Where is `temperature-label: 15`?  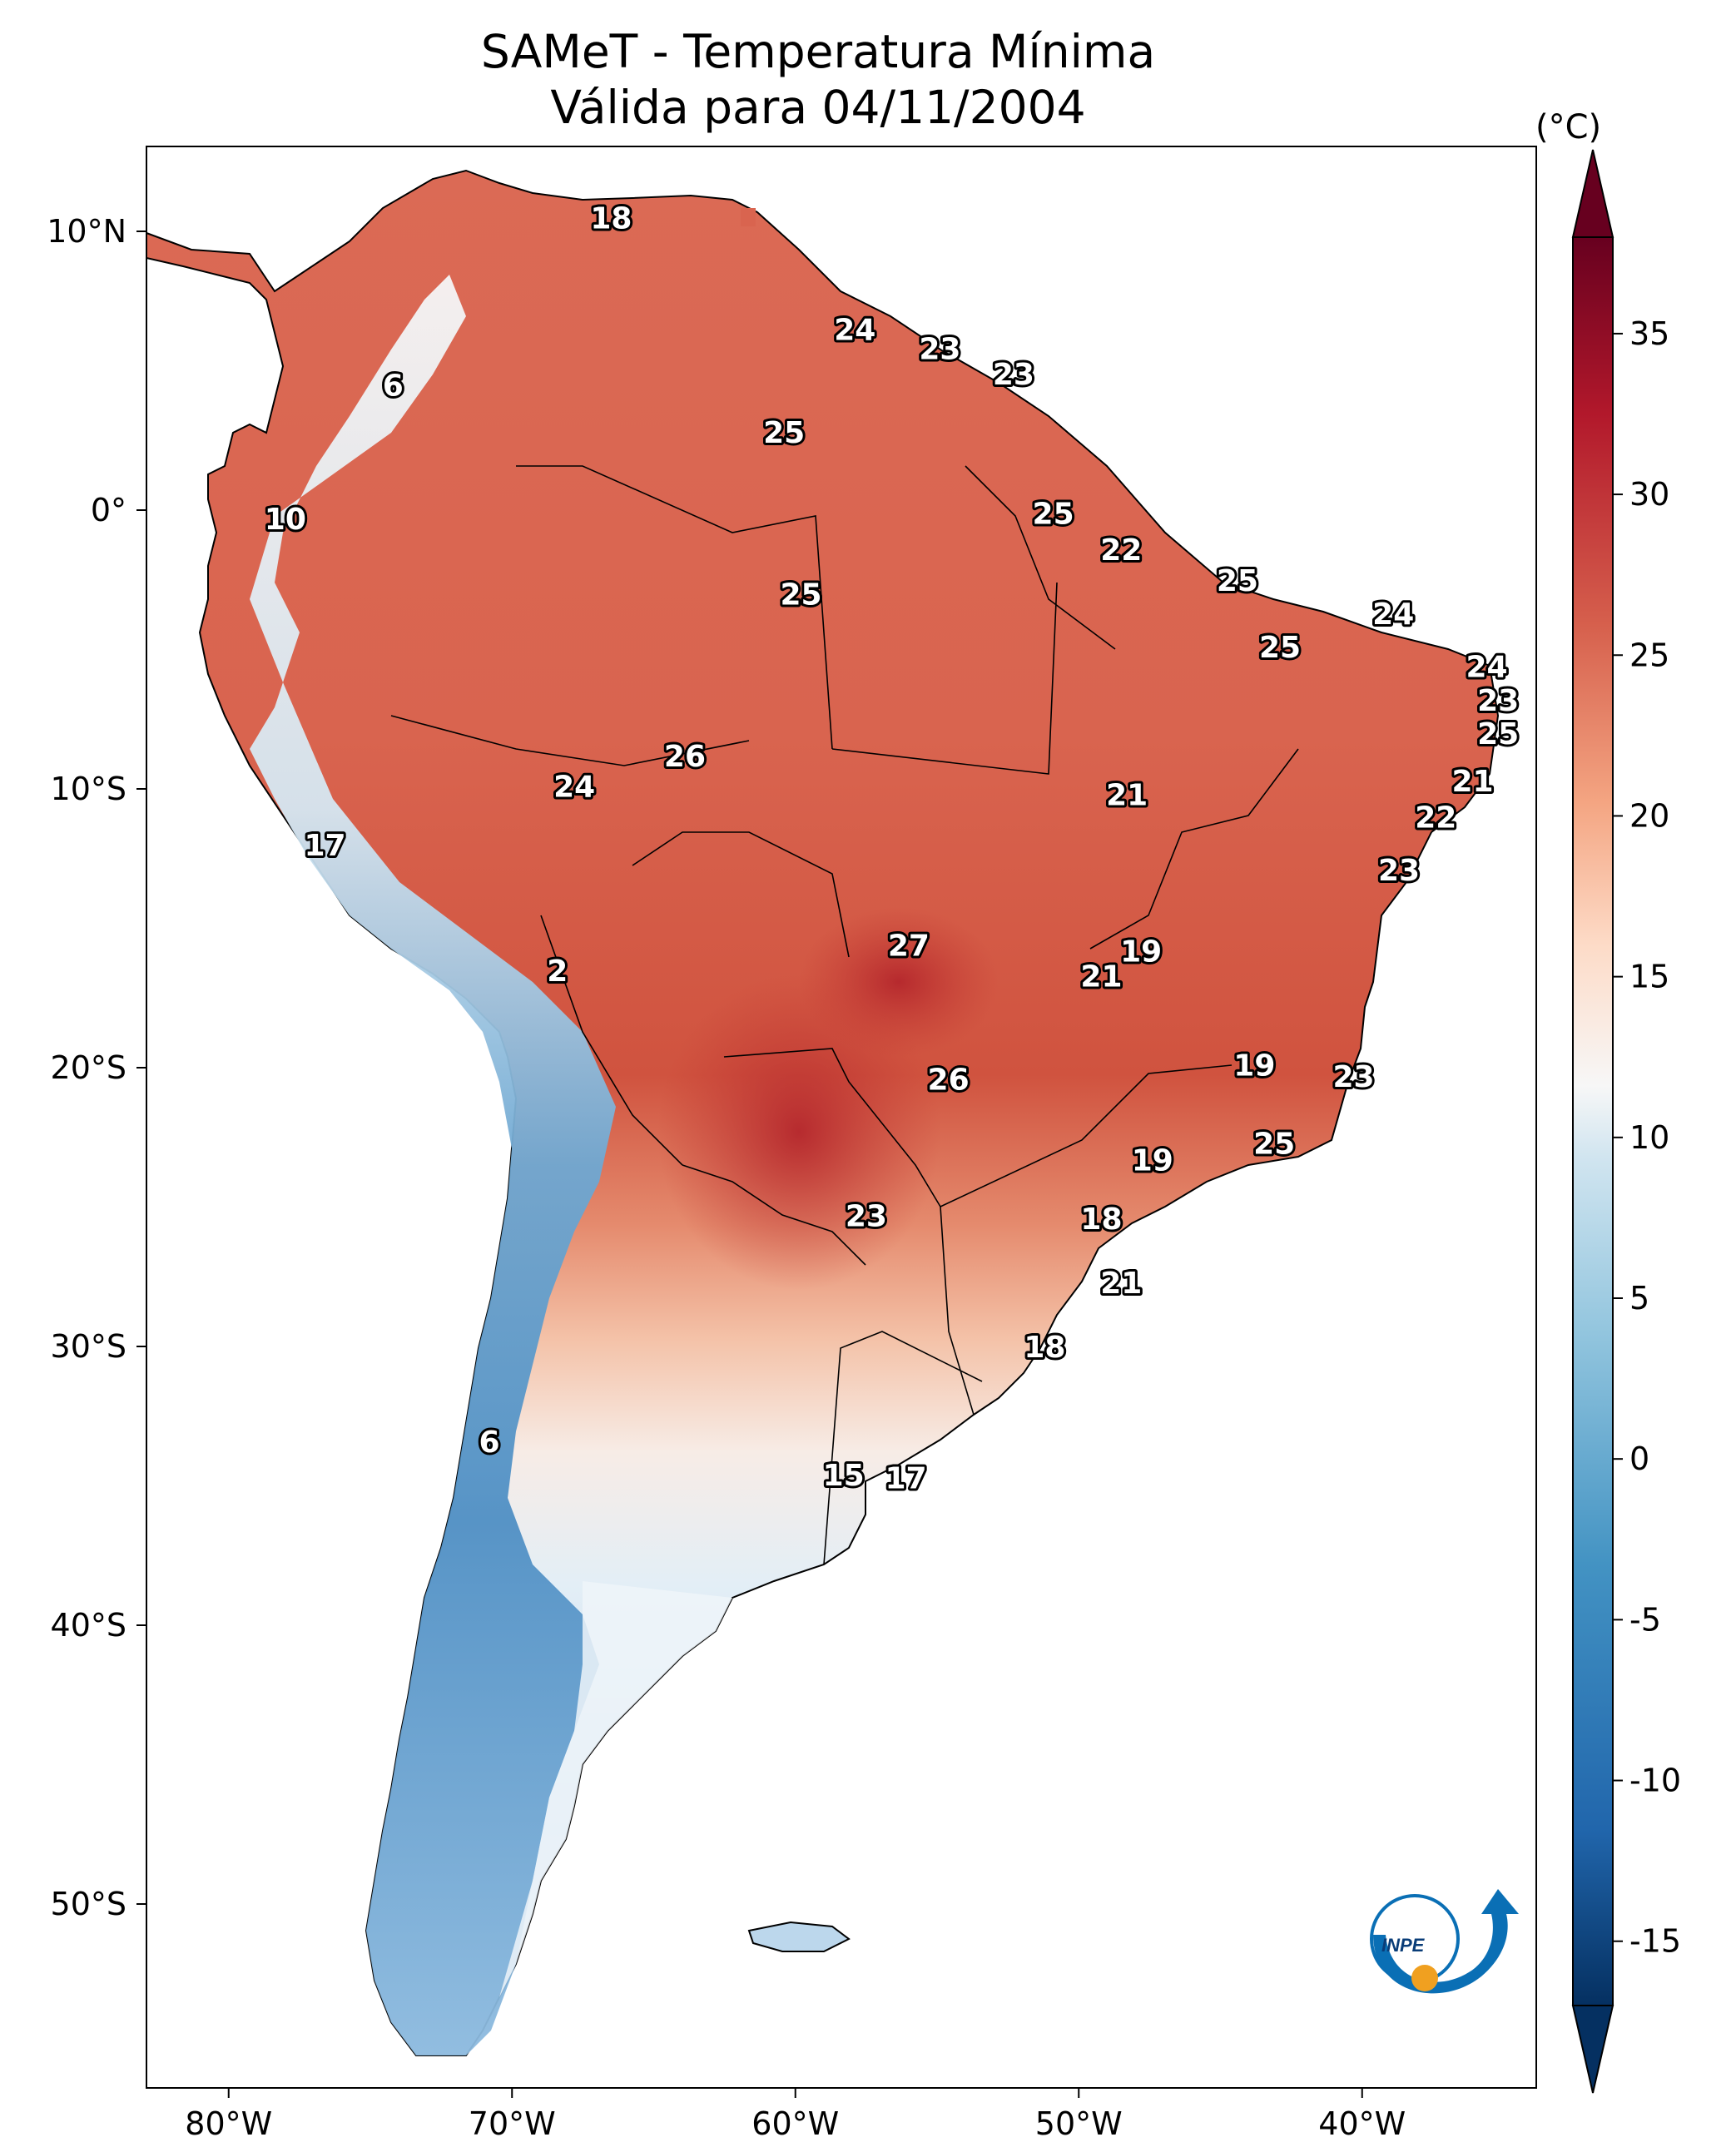
temperature-label: 15 is located at coordinates (844, 1476).